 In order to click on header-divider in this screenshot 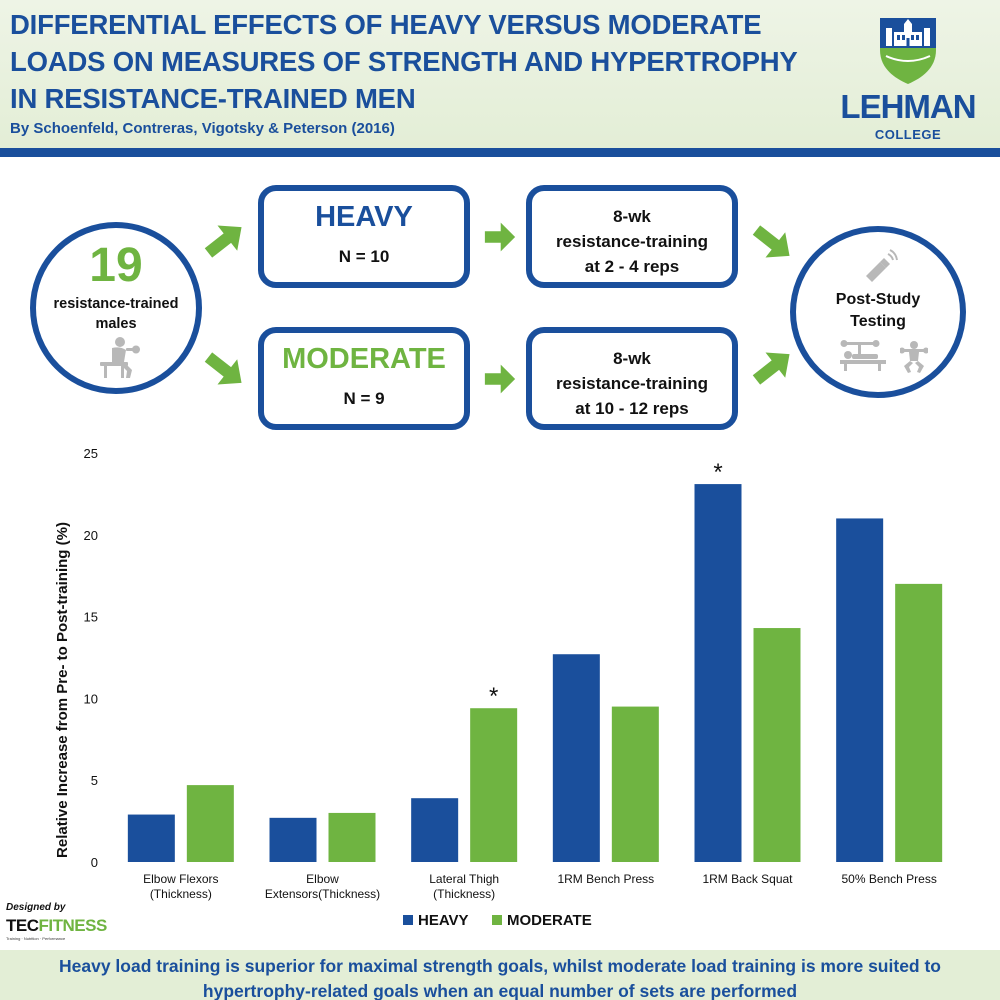, I will do `click(500, 152)`.